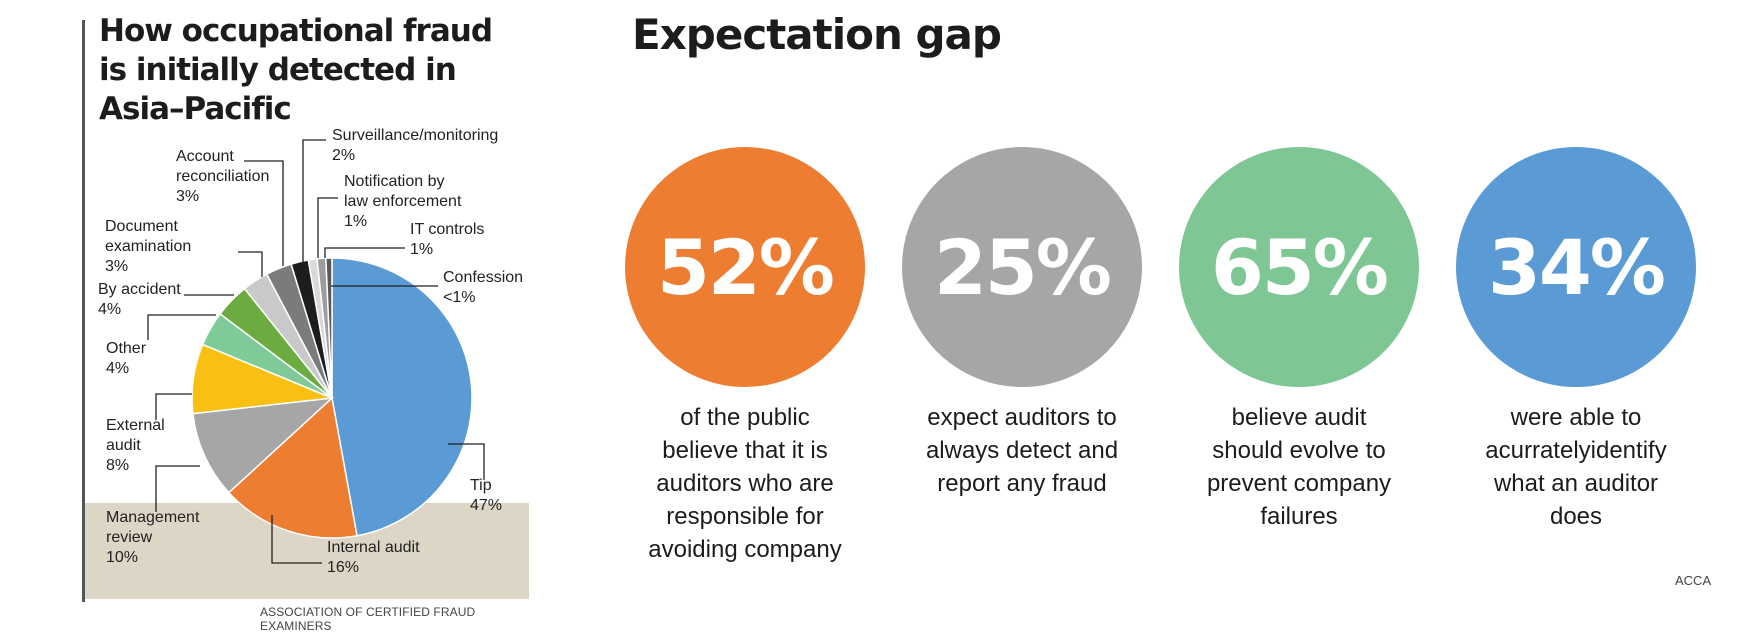 This screenshot has width=1750, height=641. What do you see at coordinates (139, 299) in the screenshot?
I see `pie-label-by-accident: By accident 4%` at bounding box center [139, 299].